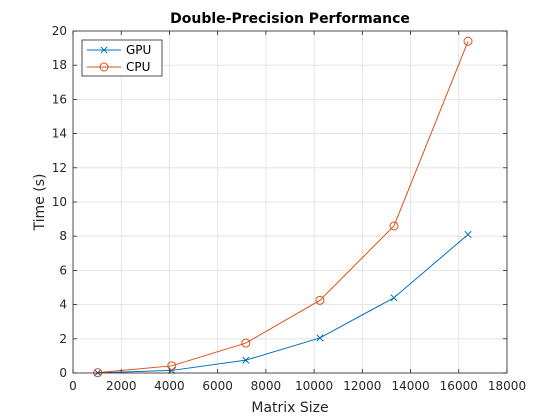  I want to click on legend-cpu-marker, so click(104, 67).